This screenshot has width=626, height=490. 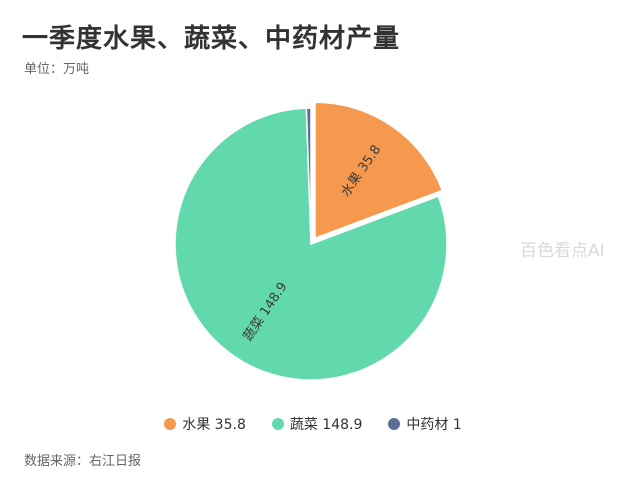 I want to click on pie-slice-herb, so click(x=308, y=176).